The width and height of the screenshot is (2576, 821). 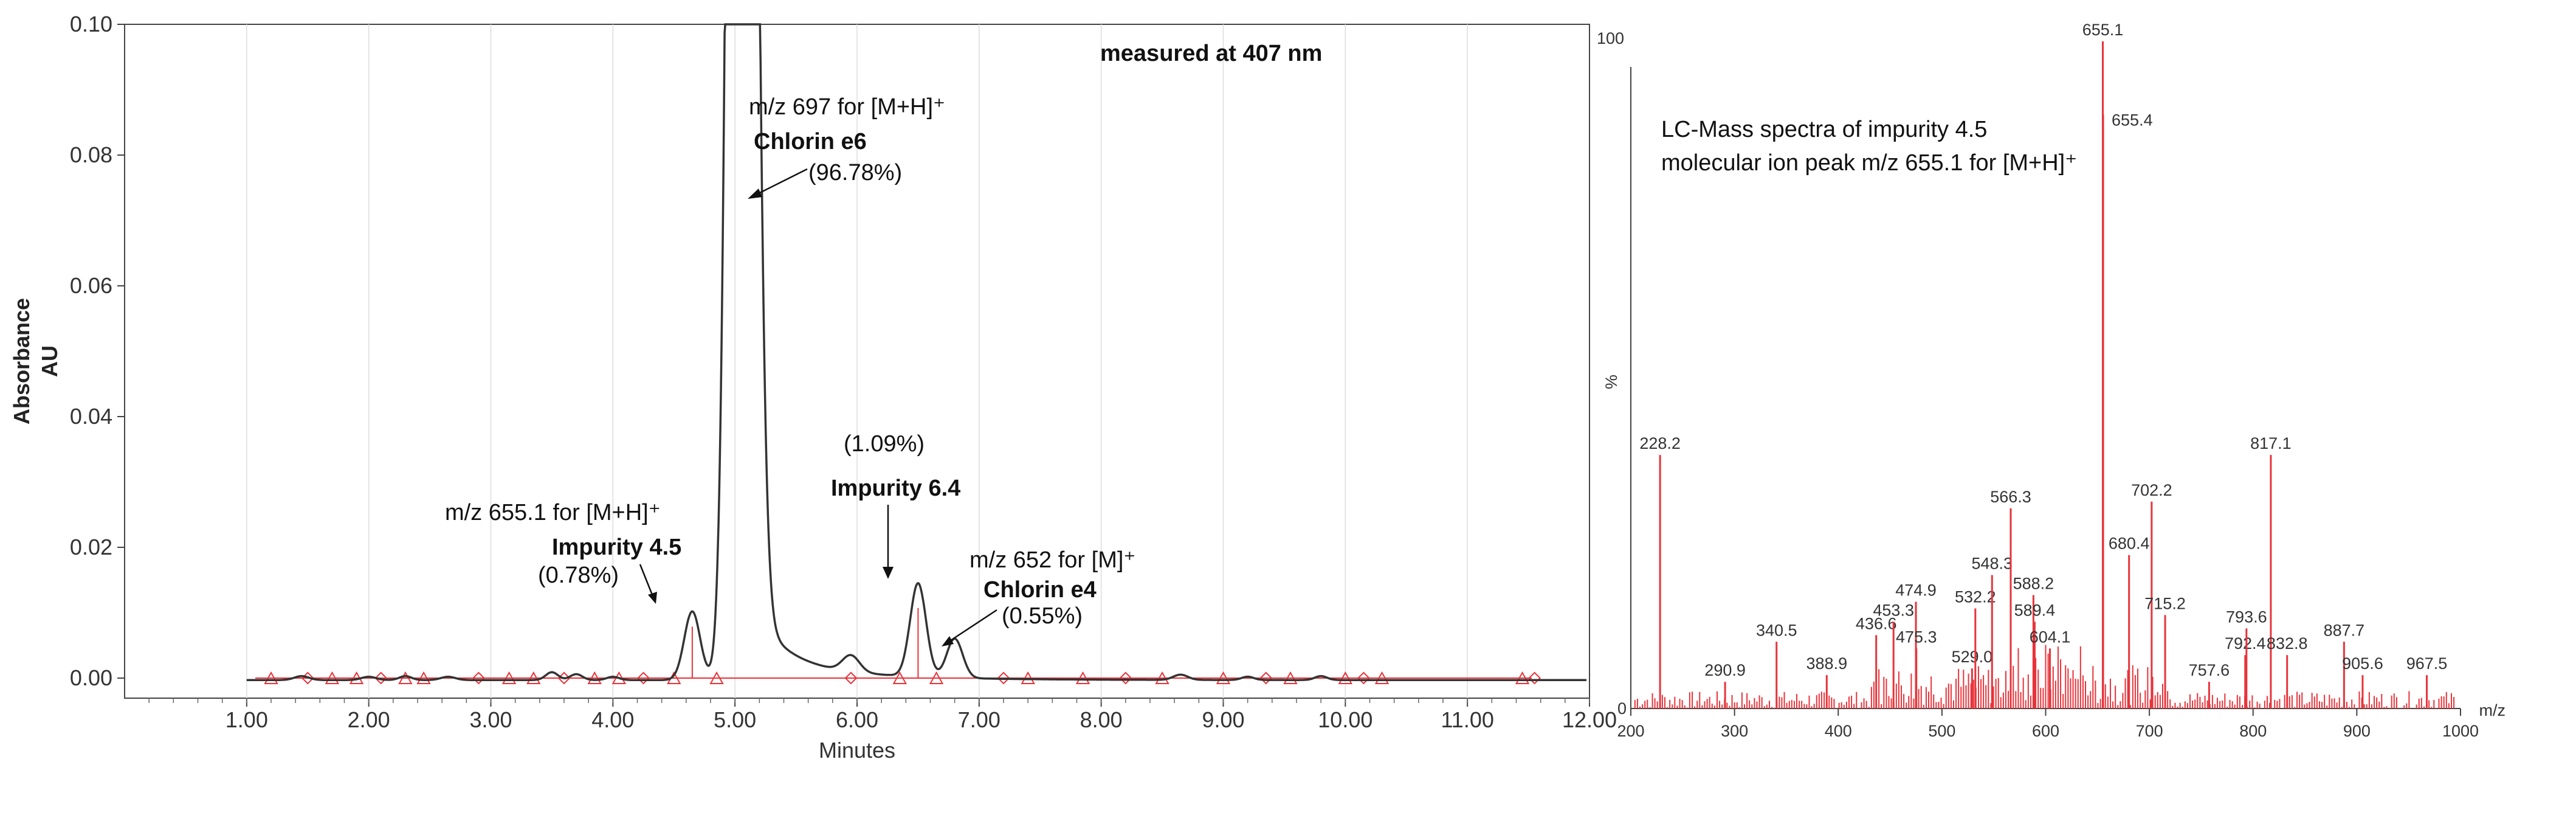 What do you see at coordinates (1992, 564) in the screenshot?
I see `ms-peak-label: 548.3` at bounding box center [1992, 564].